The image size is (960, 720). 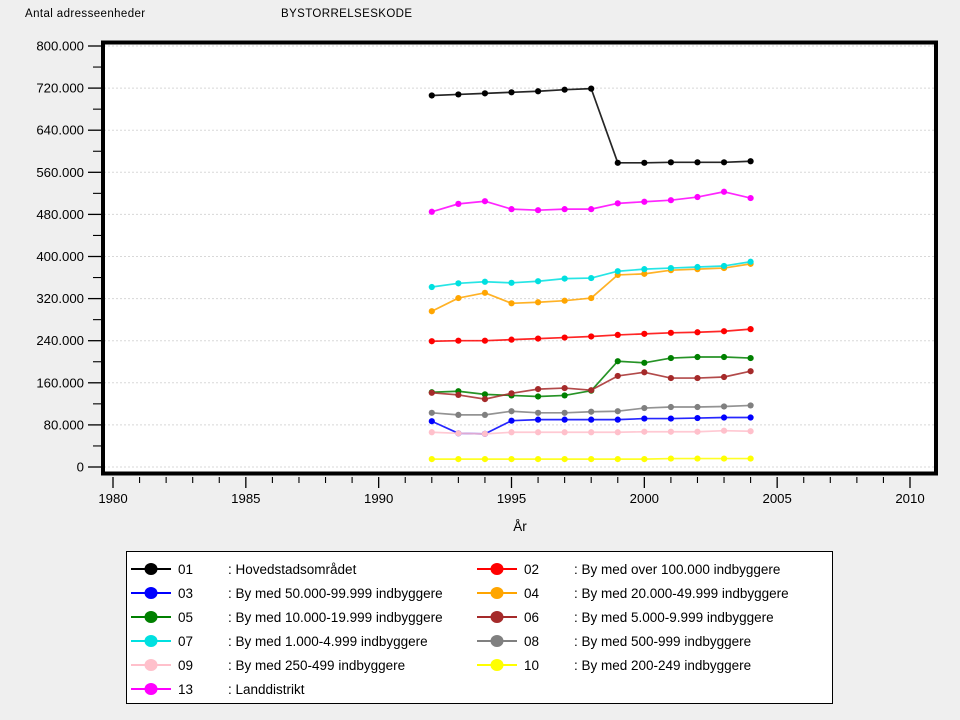 I want to click on legend-item-09: 09: By med 250-499 indbyggere, so click(x=304, y=665).